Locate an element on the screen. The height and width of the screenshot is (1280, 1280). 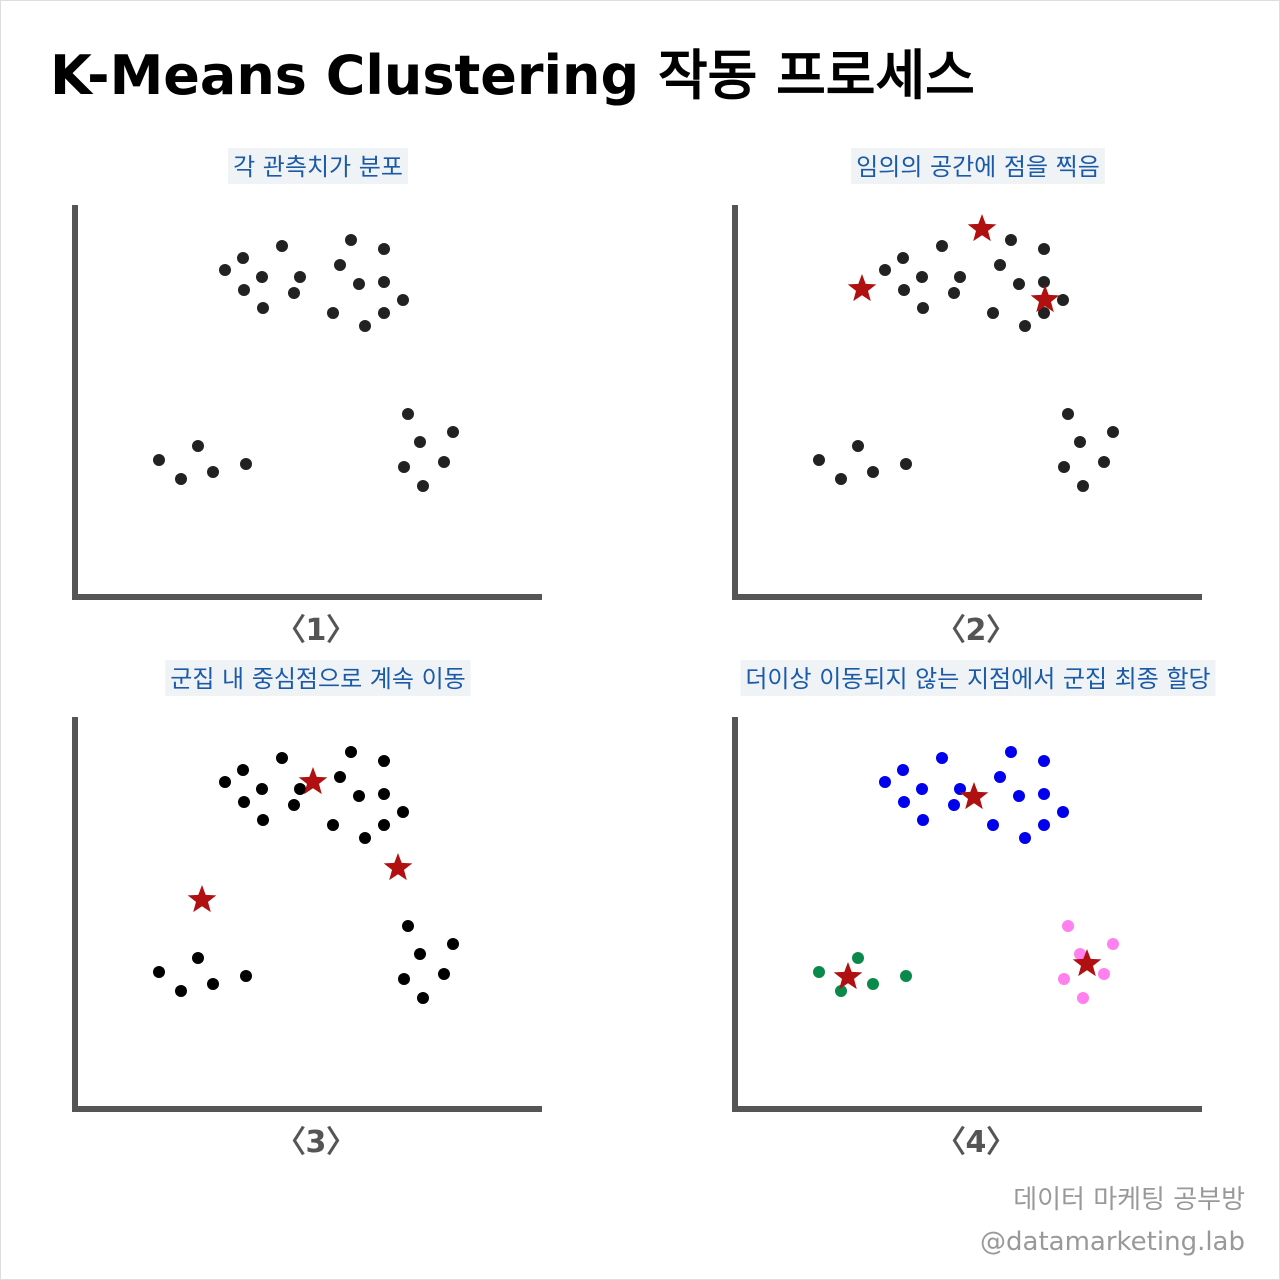
panel-label: 〈3〉 is located at coordinates (316, 1142).